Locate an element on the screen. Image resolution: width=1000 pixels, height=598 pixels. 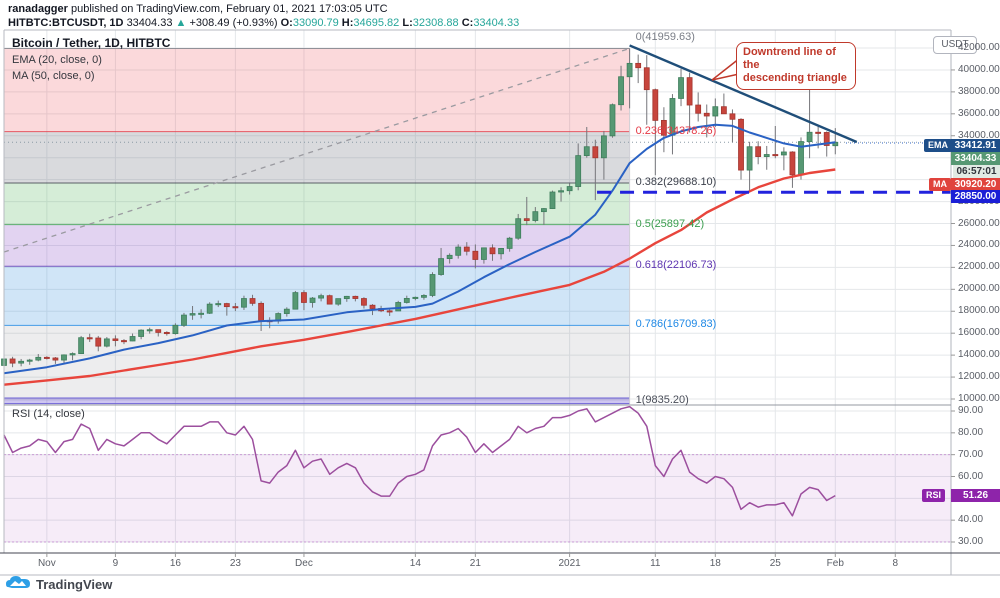
legend-ma: MA (50, close, 0) is located at coordinates (53, 76).